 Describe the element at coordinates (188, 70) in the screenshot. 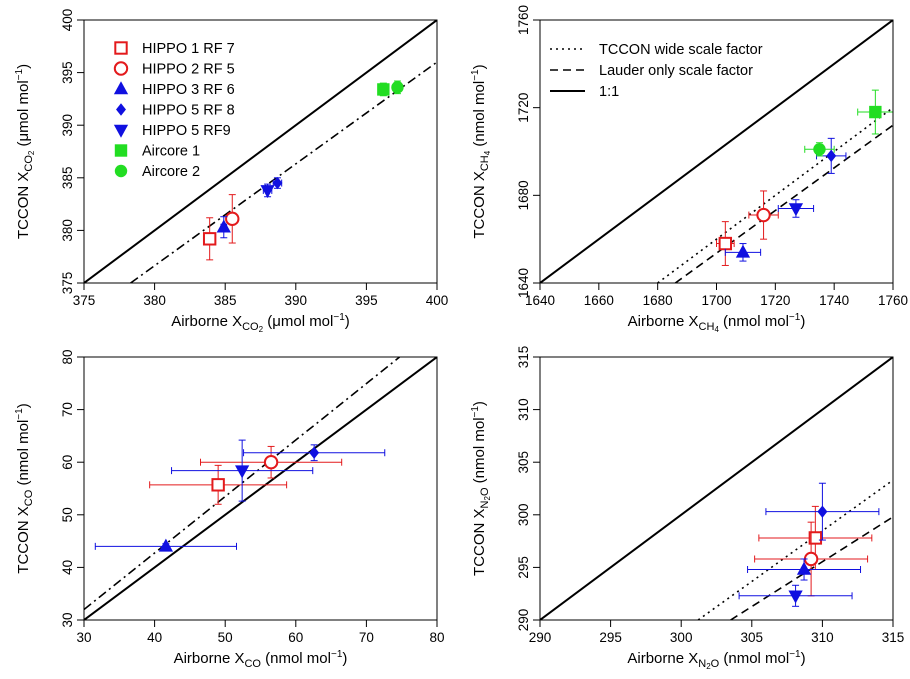

I see `legend-item-1: HIPPO 2 RF 5` at that location.